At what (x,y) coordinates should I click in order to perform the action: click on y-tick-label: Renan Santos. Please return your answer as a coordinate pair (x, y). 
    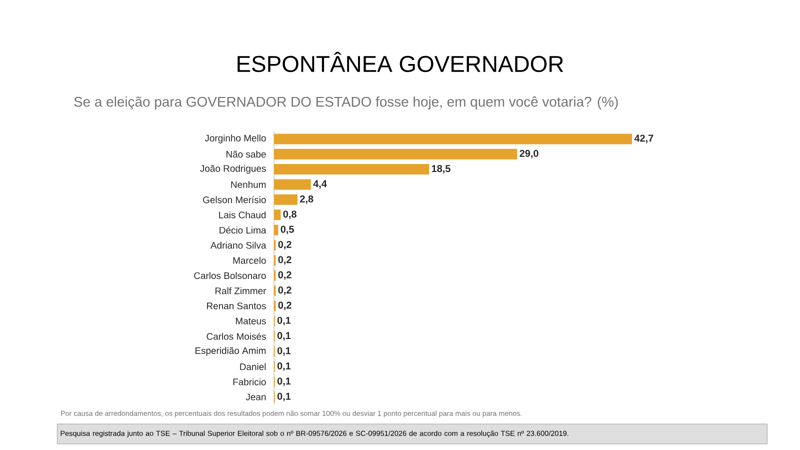
    Looking at the image, I should click on (236, 306).